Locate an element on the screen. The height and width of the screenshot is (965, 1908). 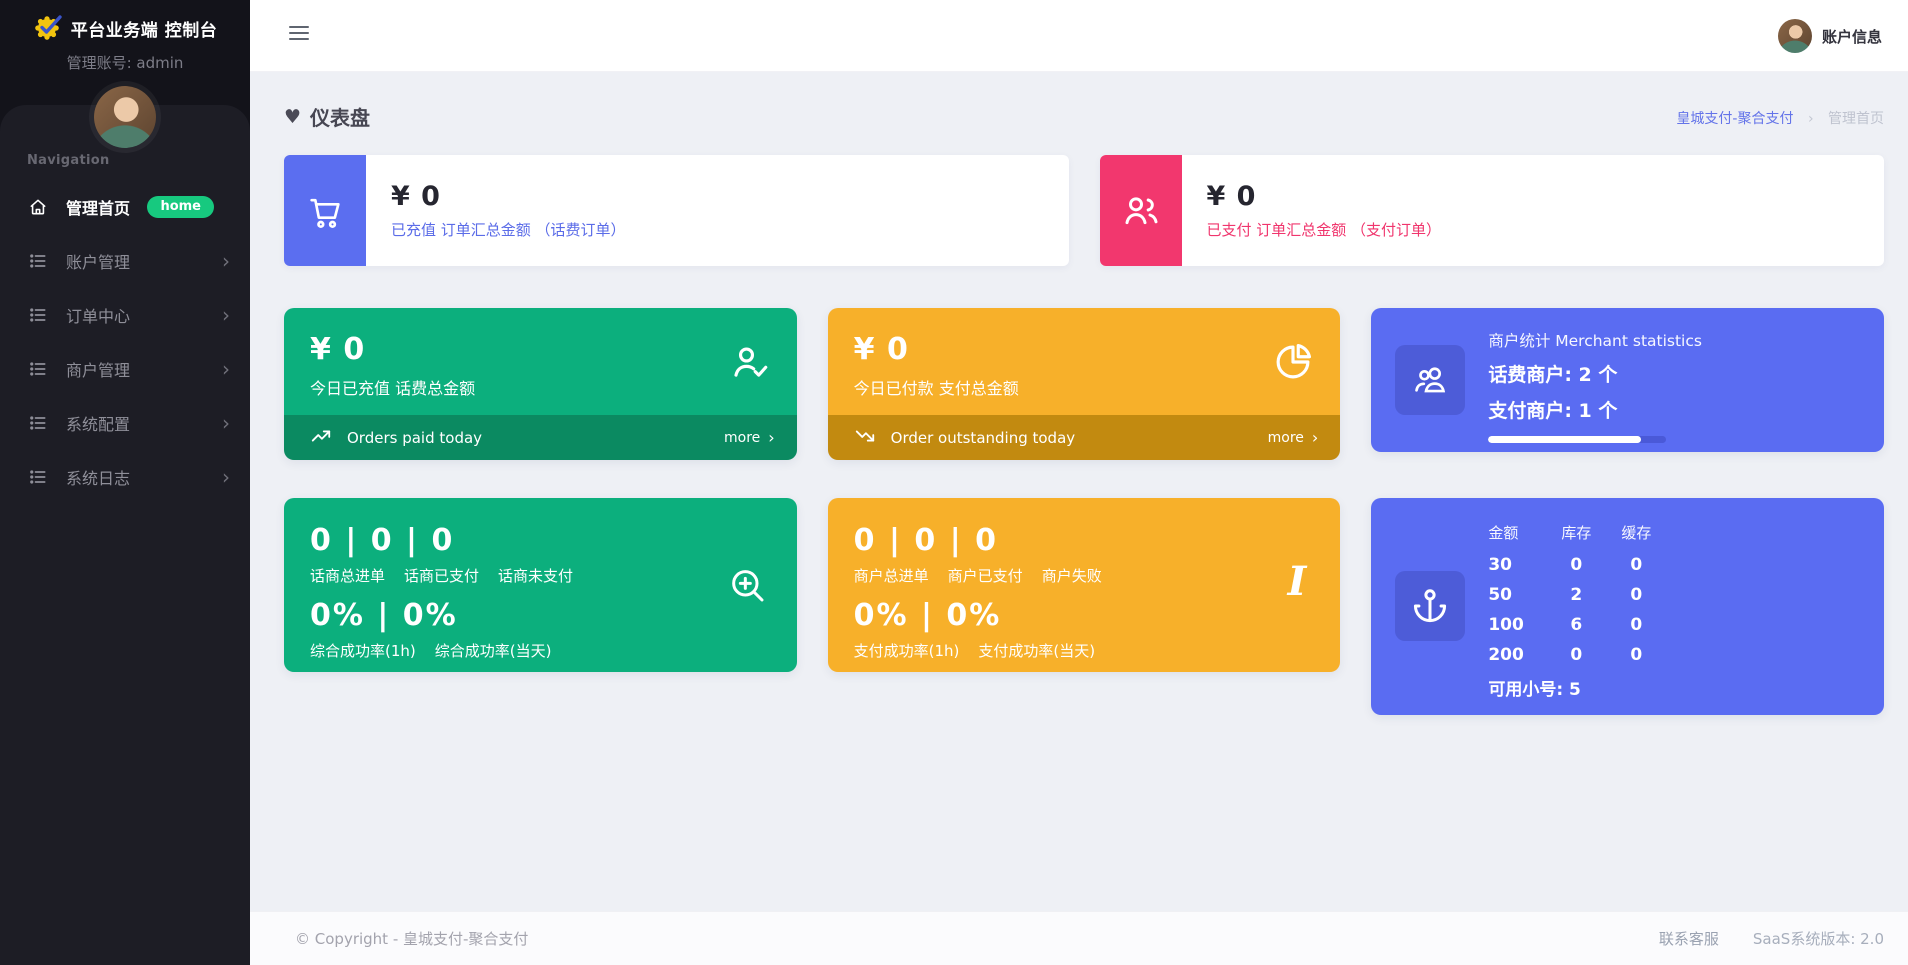
account-avatar is located at coordinates (1794, 36).